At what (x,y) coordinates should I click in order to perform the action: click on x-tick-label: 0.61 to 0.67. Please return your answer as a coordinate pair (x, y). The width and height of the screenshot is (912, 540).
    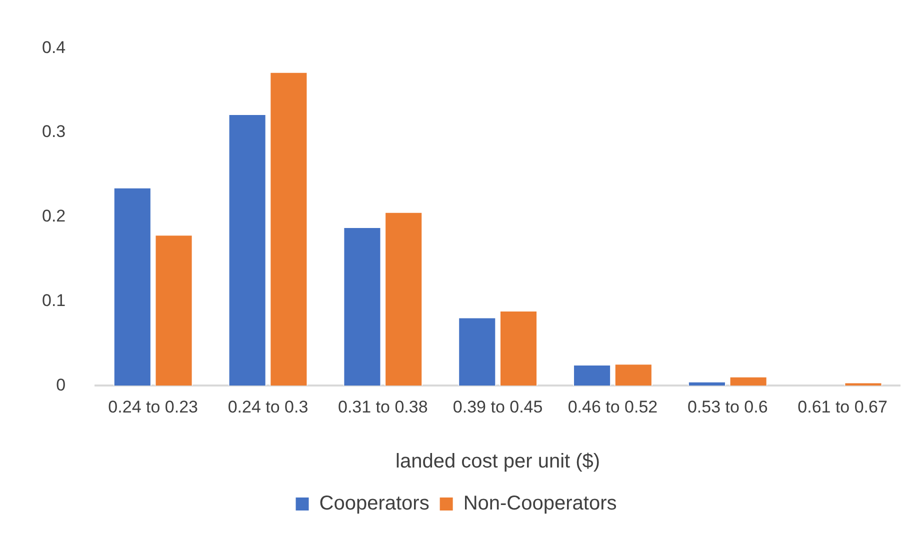
    Looking at the image, I should click on (843, 406).